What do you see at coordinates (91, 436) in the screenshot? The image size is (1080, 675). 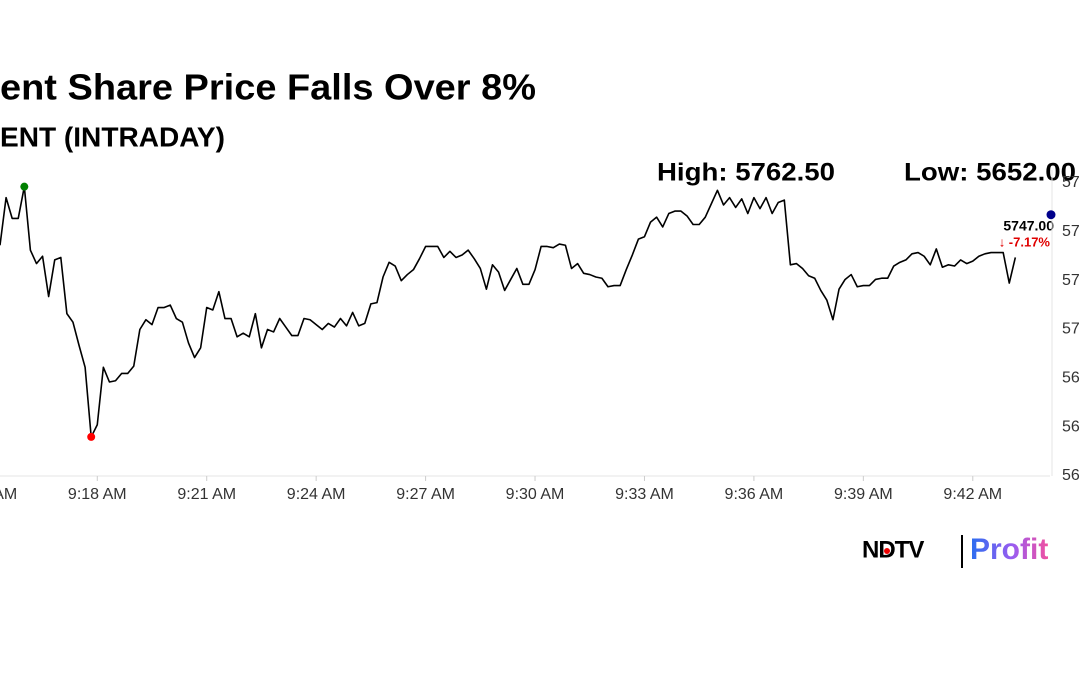 I see `low-dot` at bounding box center [91, 436].